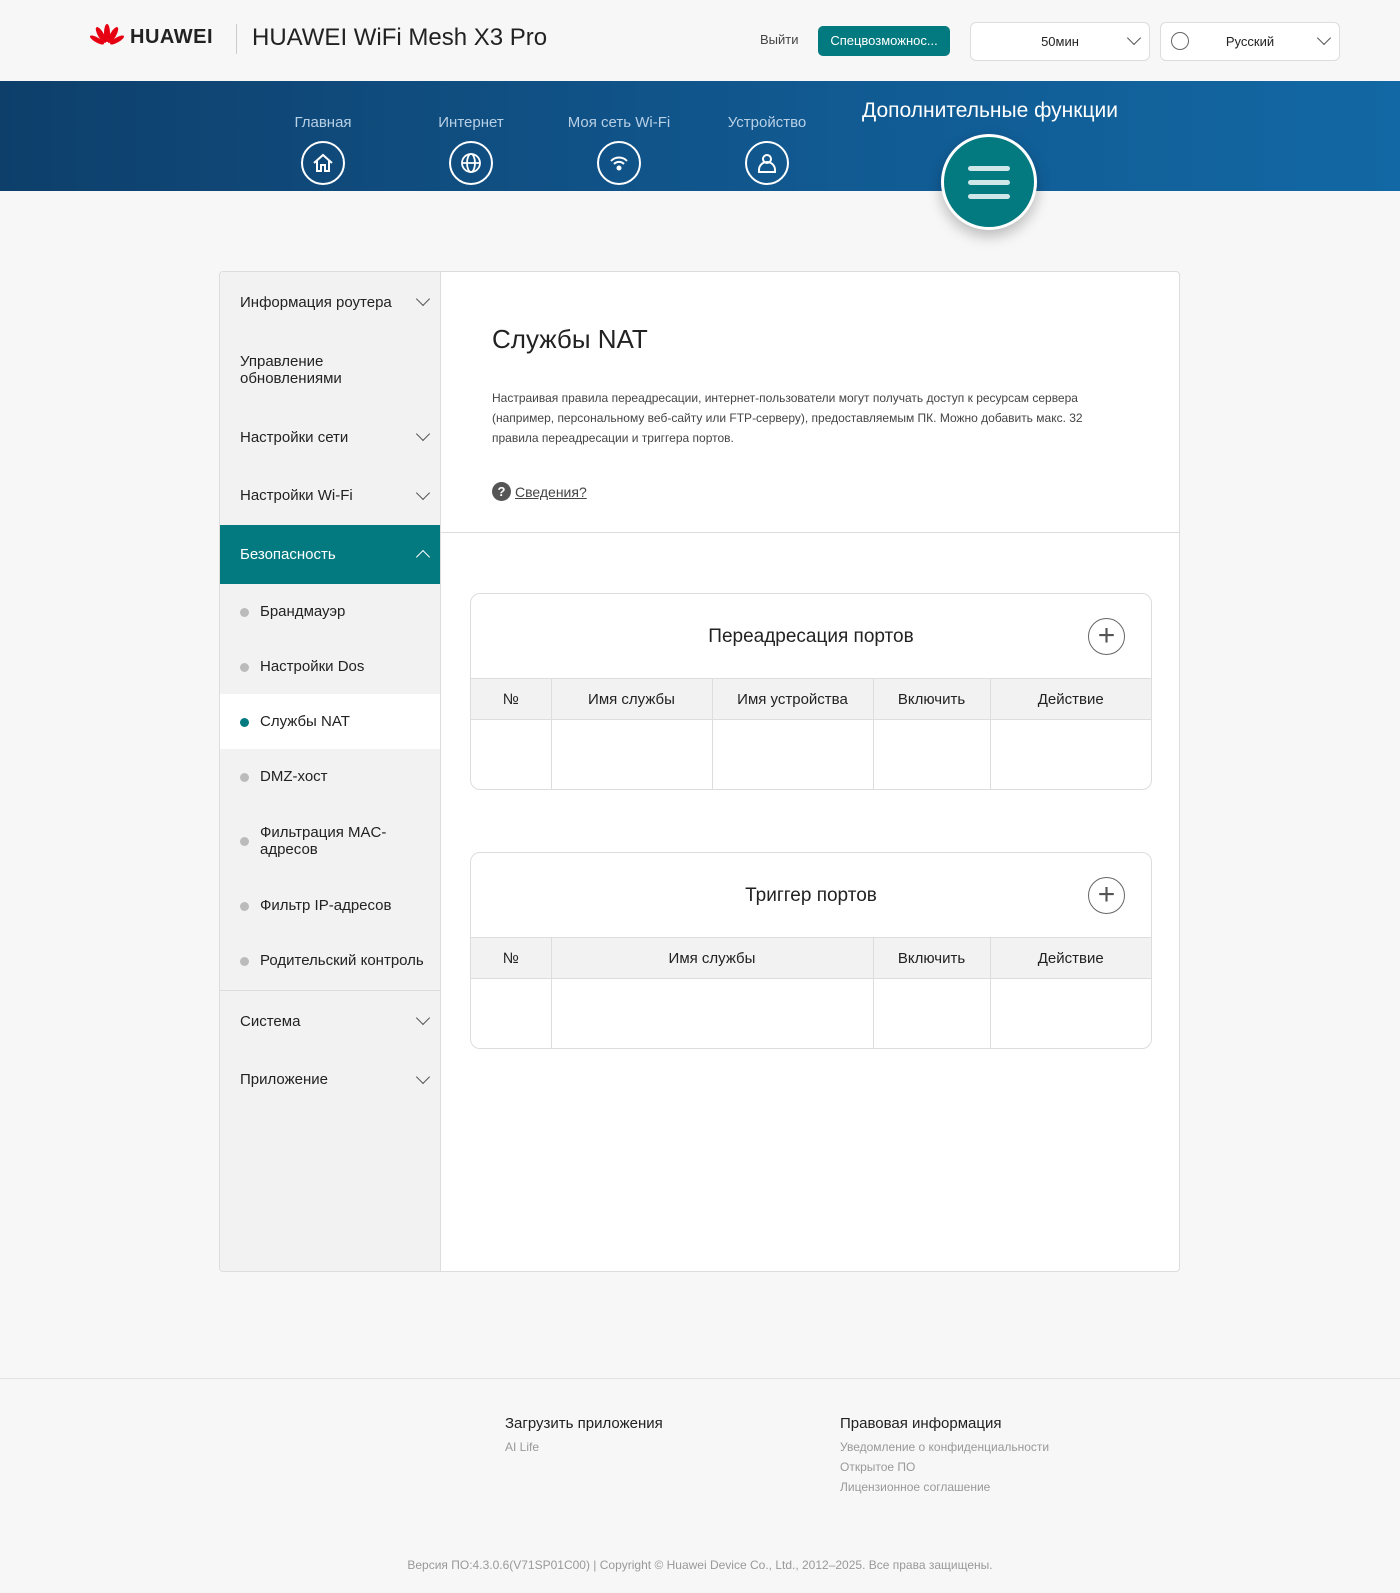 The width and height of the screenshot is (1400, 1593). I want to click on sidebar-item-router-info: Информация роутера, so click(330, 302).